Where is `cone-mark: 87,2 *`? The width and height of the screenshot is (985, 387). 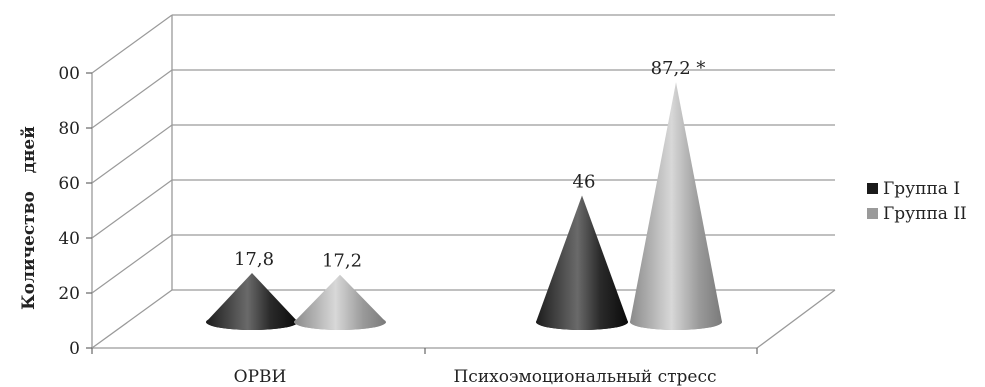 cone-mark: 87,2 * is located at coordinates (676, 194).